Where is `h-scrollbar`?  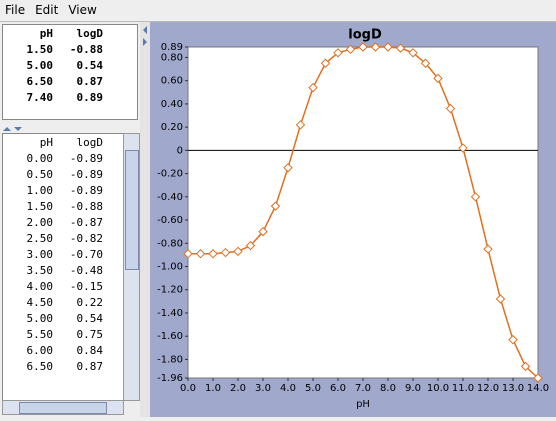
h-scrollbar is located at coordinates (63, 407).